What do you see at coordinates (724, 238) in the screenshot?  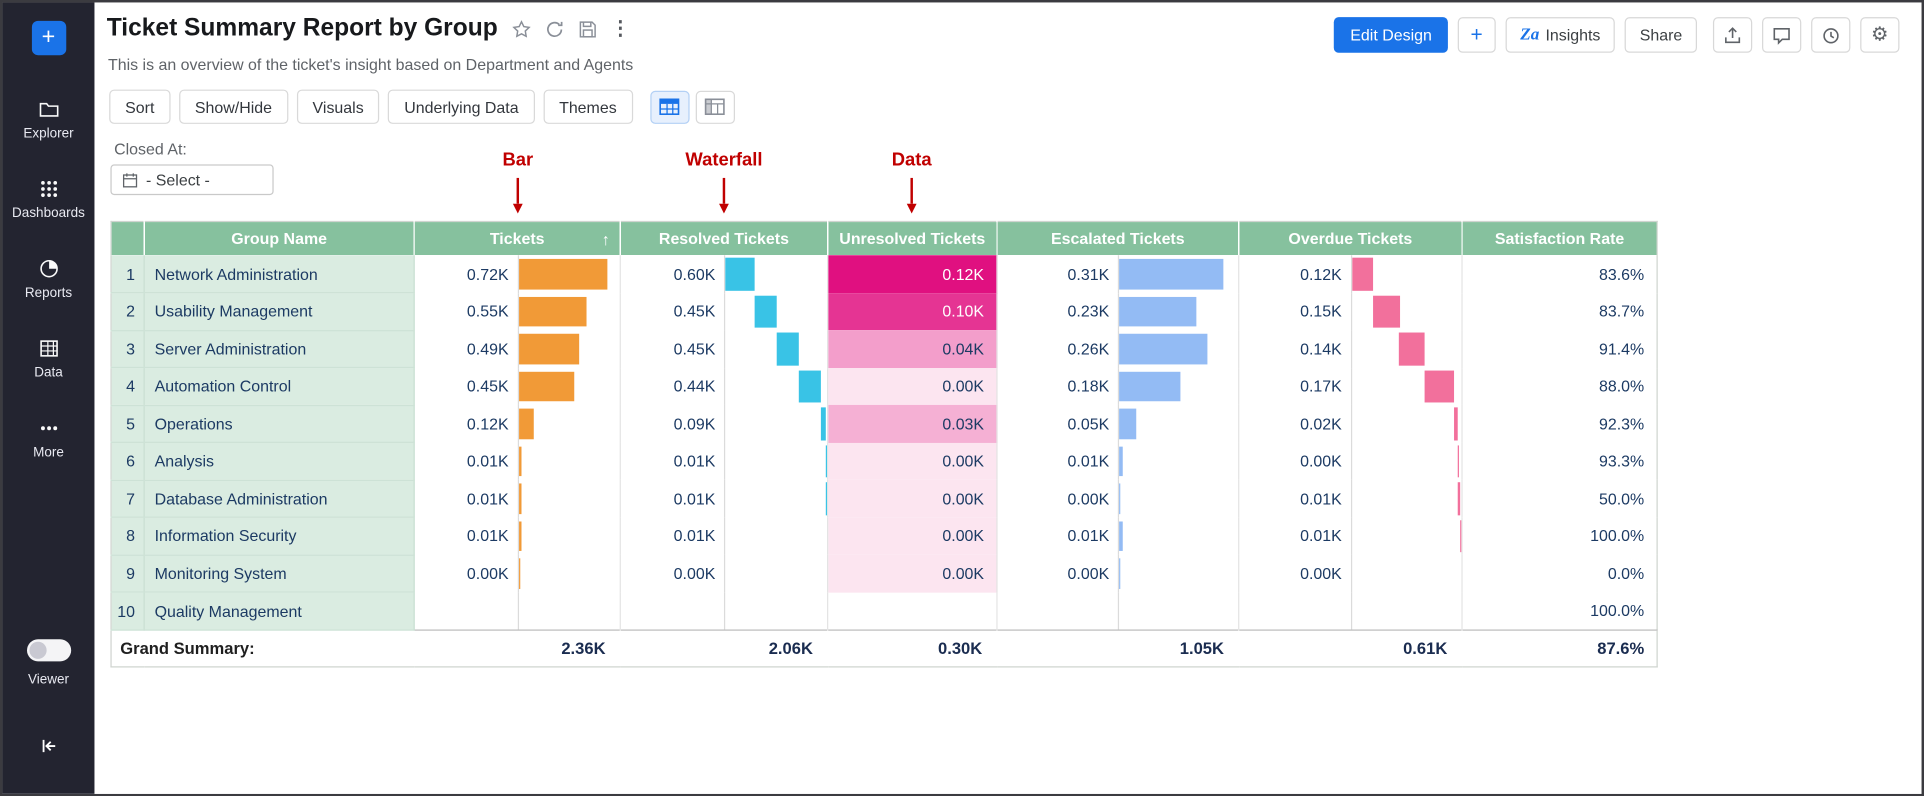 I see `column-header-resolved-tickets: Resolved Tickets` at bounding box center [724, 238].